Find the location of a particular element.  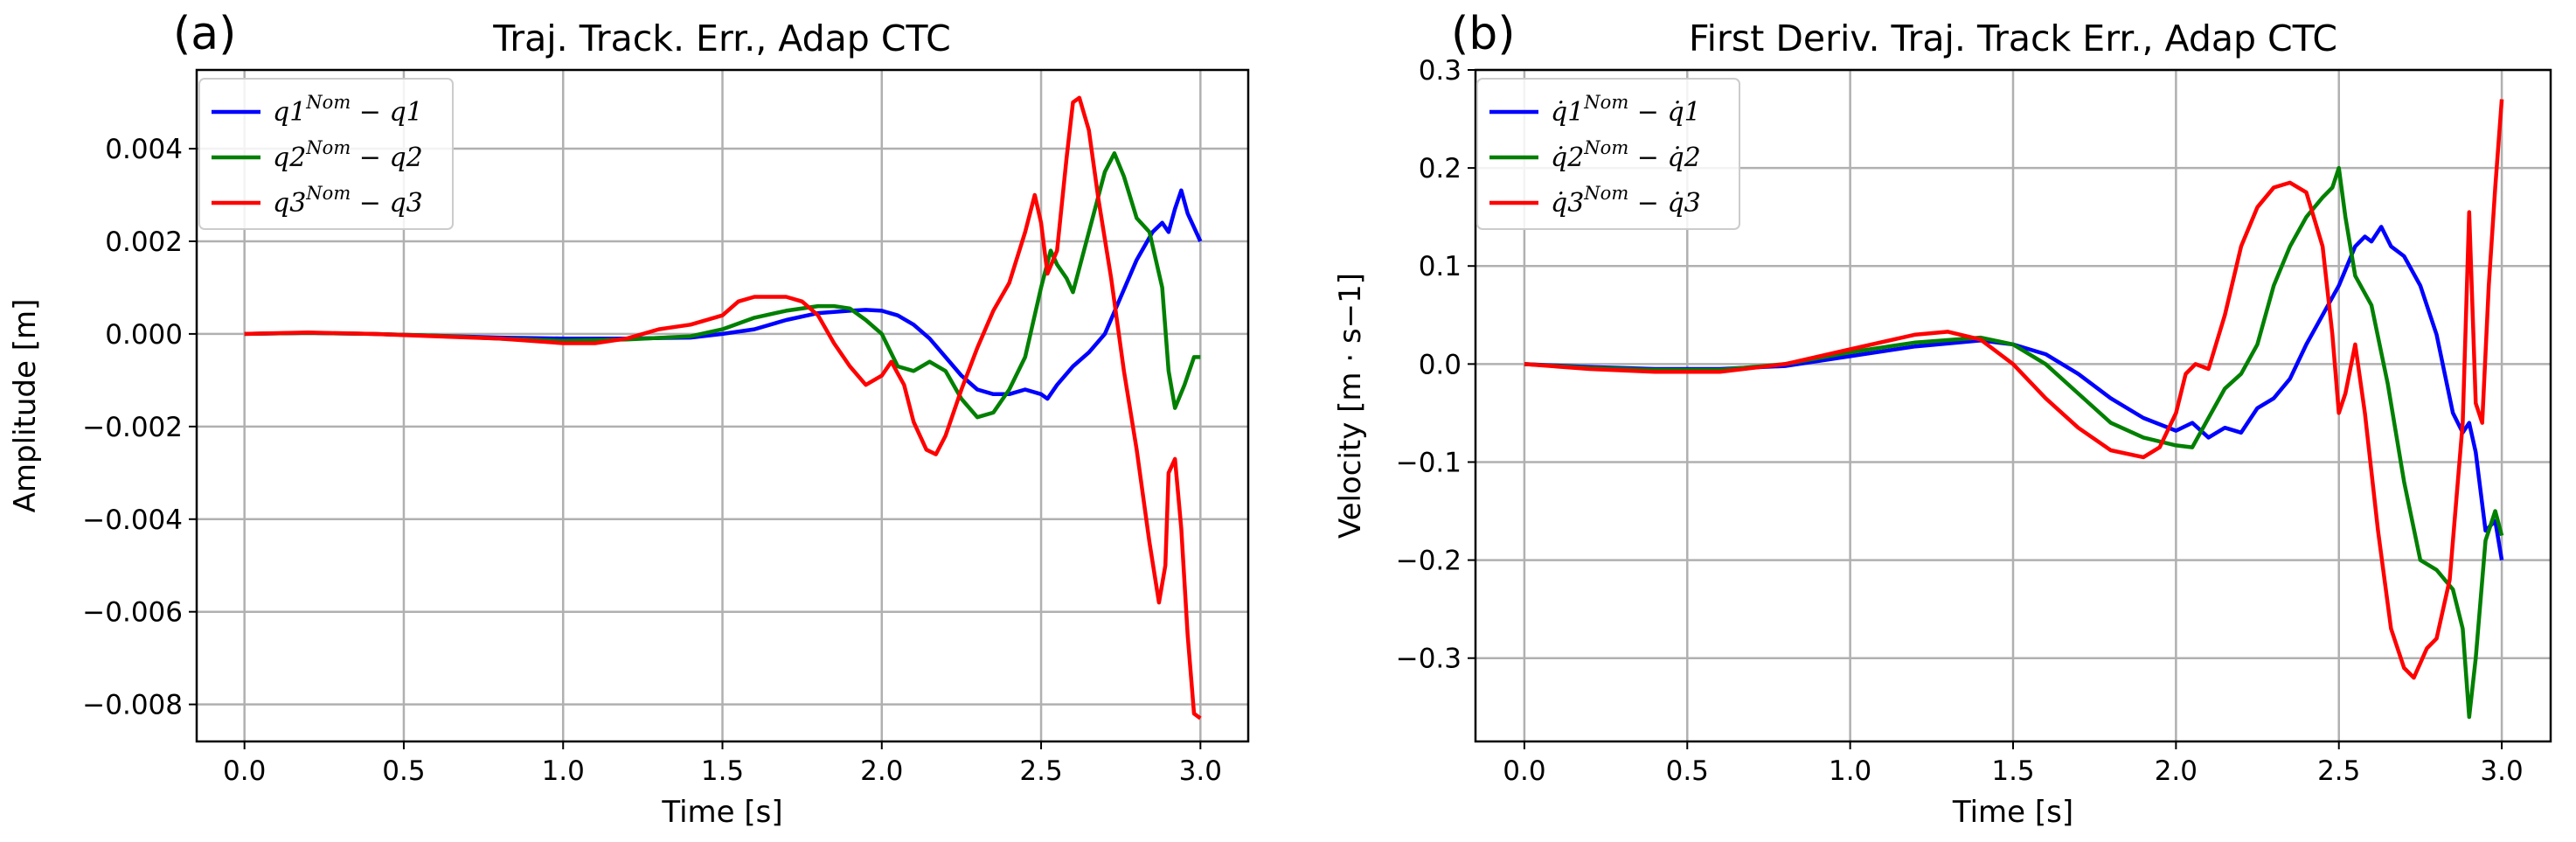

legend-entry-dq2: q̇2Nom − q̇2 is located at coordinates (1626, 155).